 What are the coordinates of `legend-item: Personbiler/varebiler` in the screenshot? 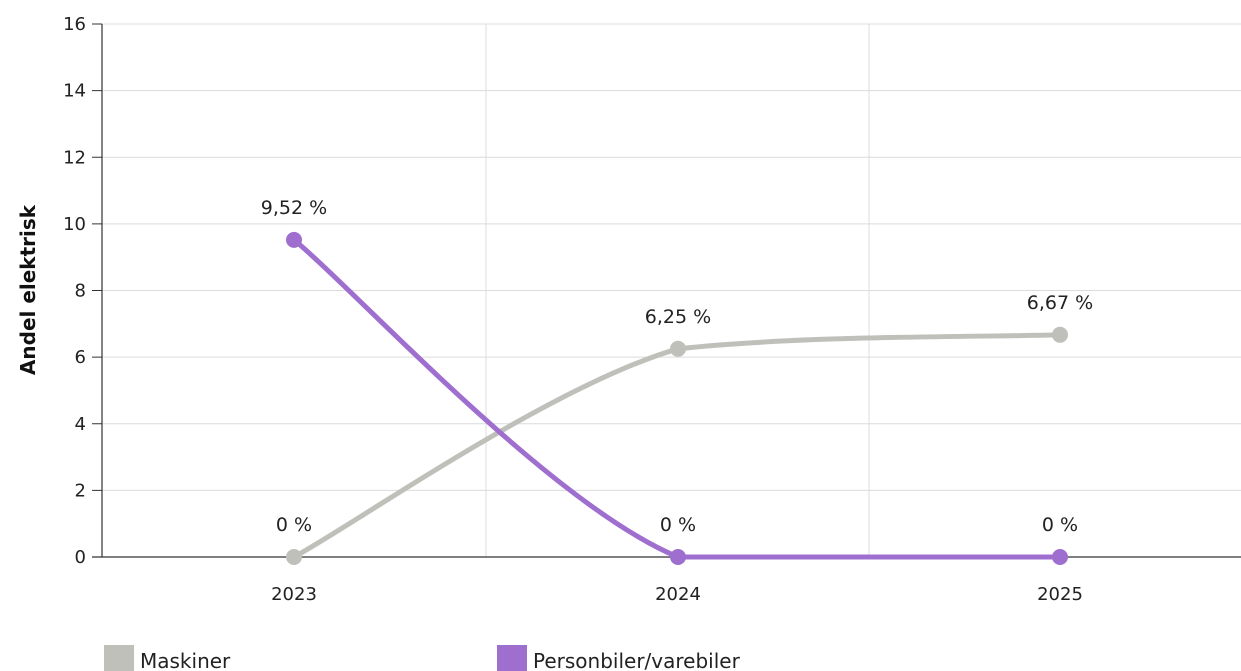 It's located at (619, 658).